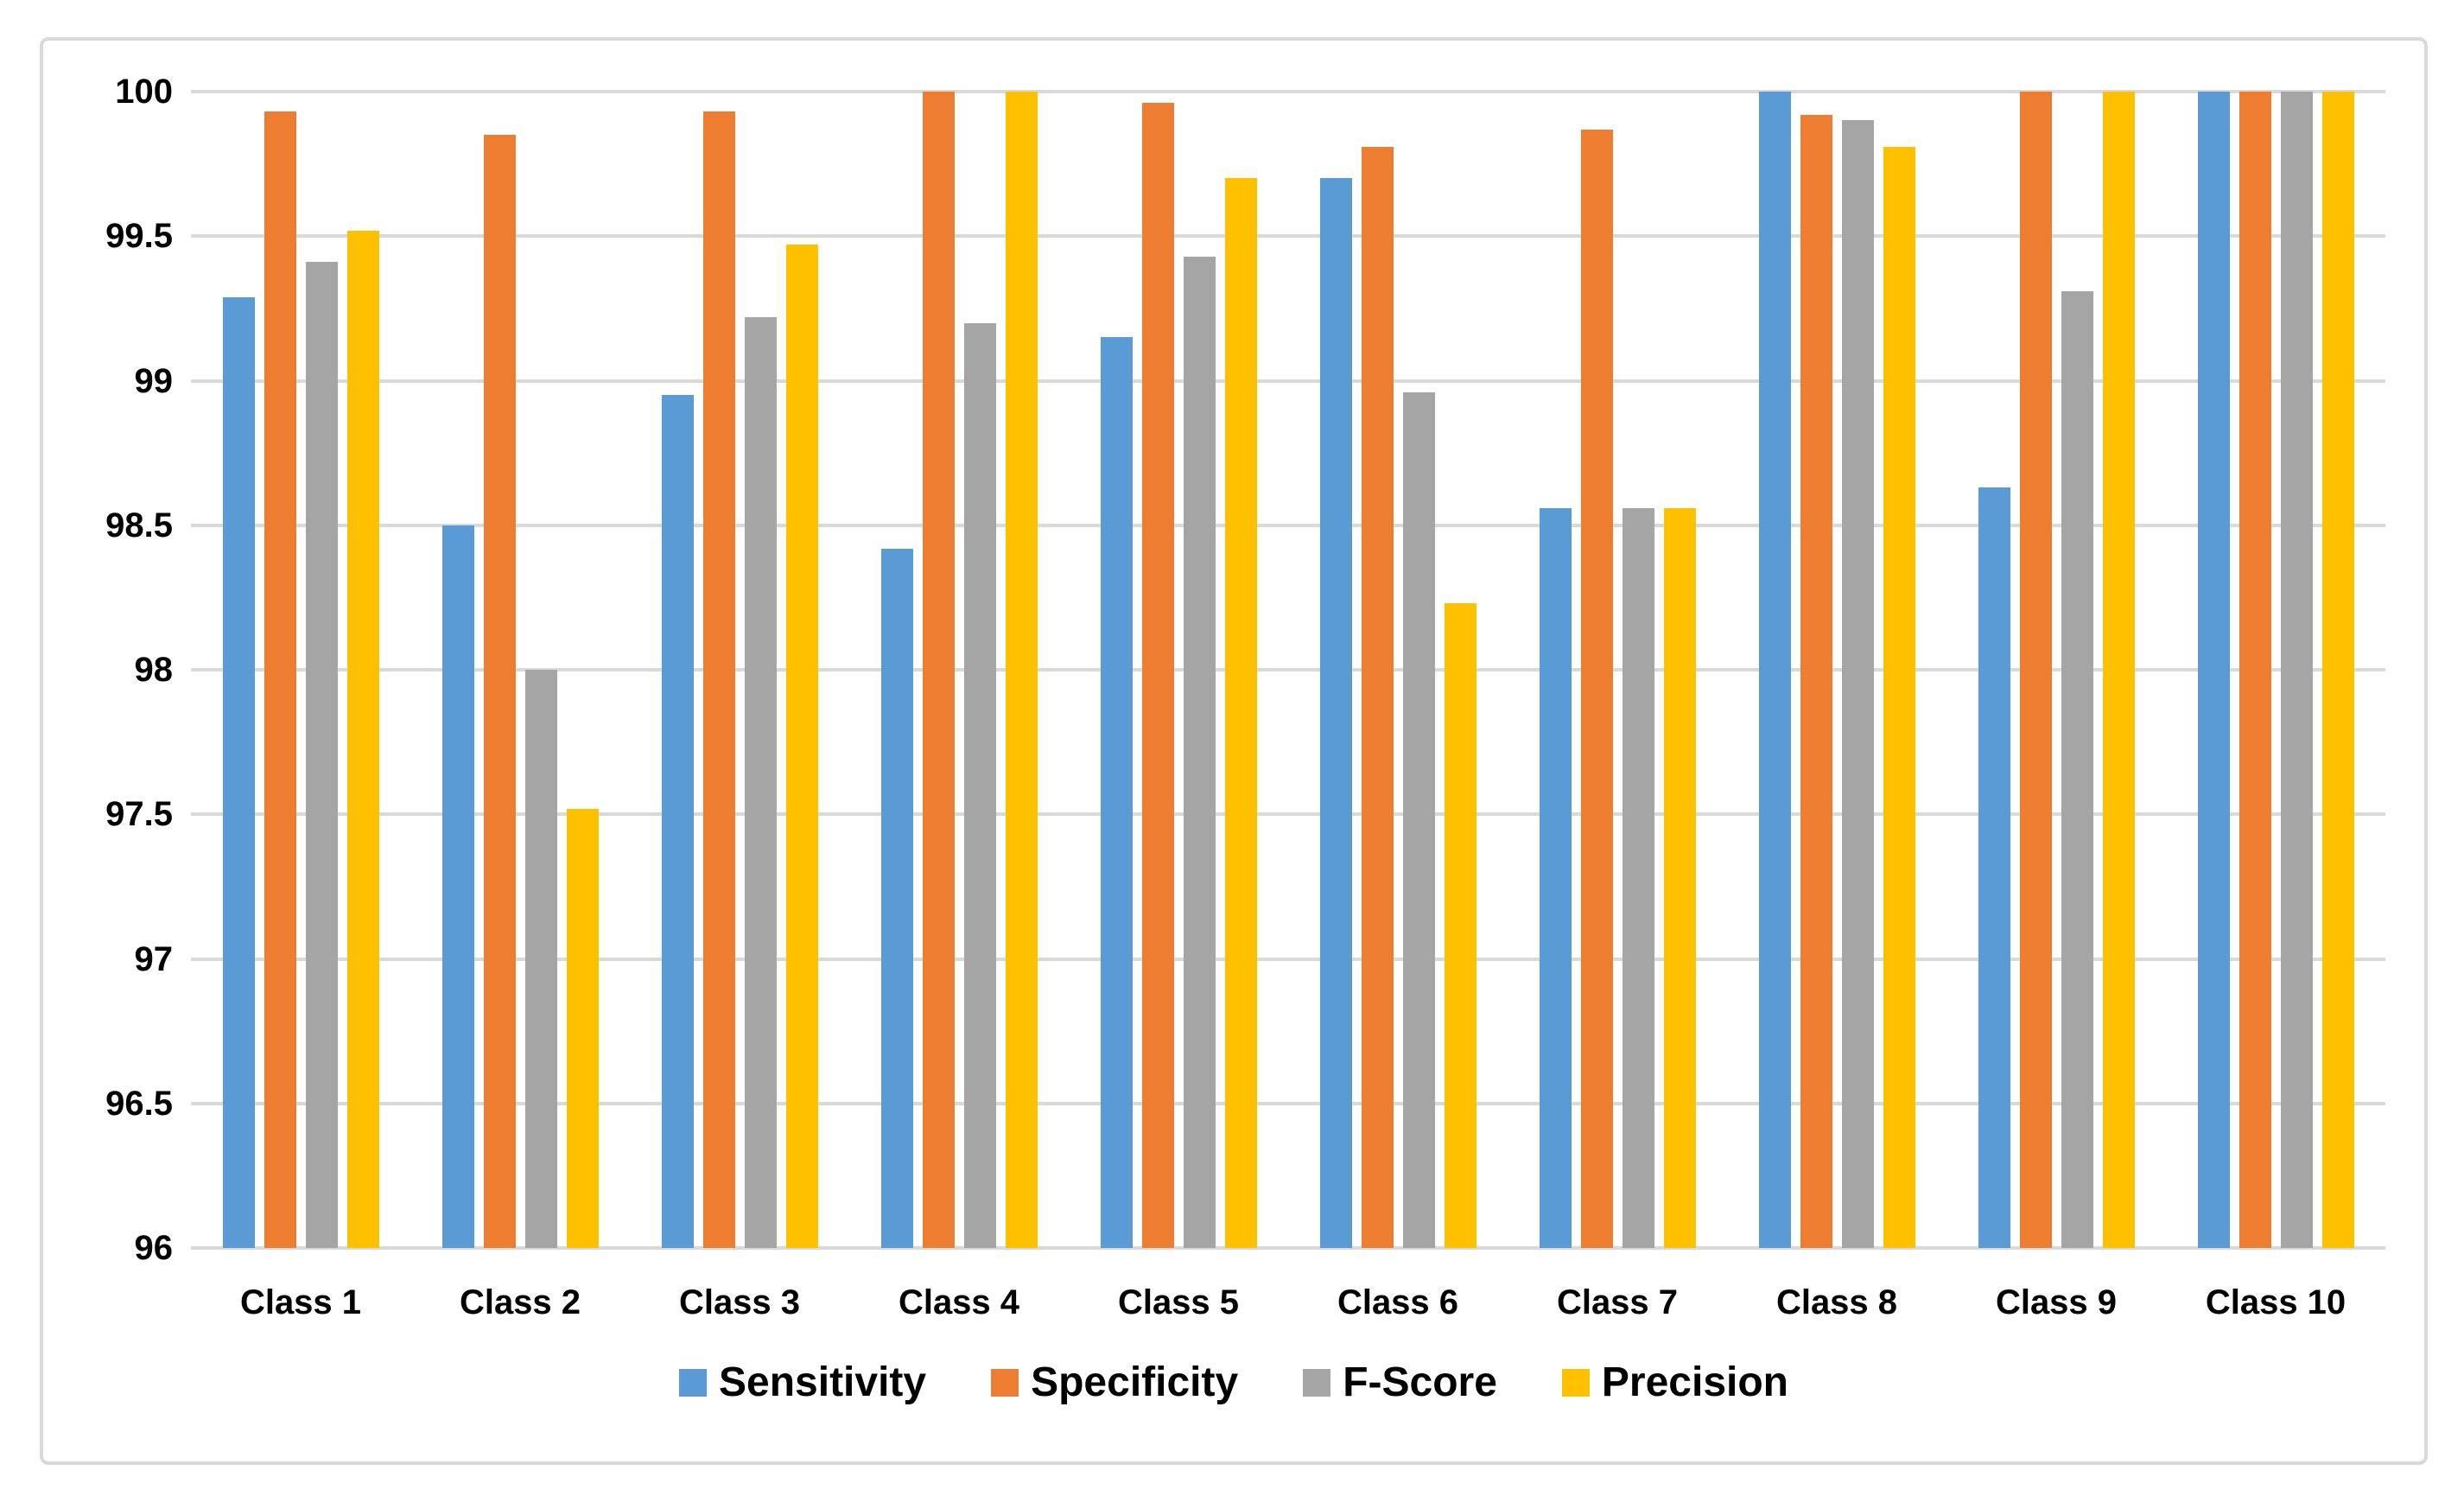 The image size is (2464, 1496). Describe the element at coordinates (139, 814) in the screenshot. I see `y-tick-label: 97.5` at that location.